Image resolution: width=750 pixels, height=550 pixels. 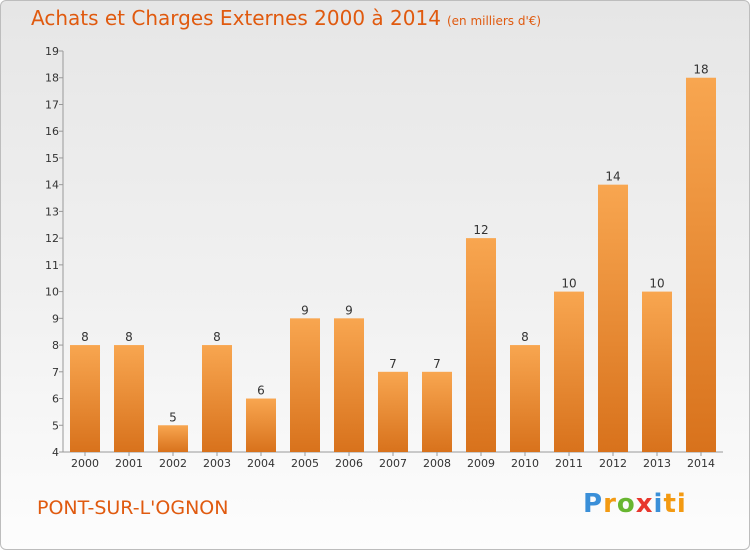 What do you see at coordinates (55, 345) in the screenshot?
I see `y-tick-label: 8` at bounding box center [55, 345].